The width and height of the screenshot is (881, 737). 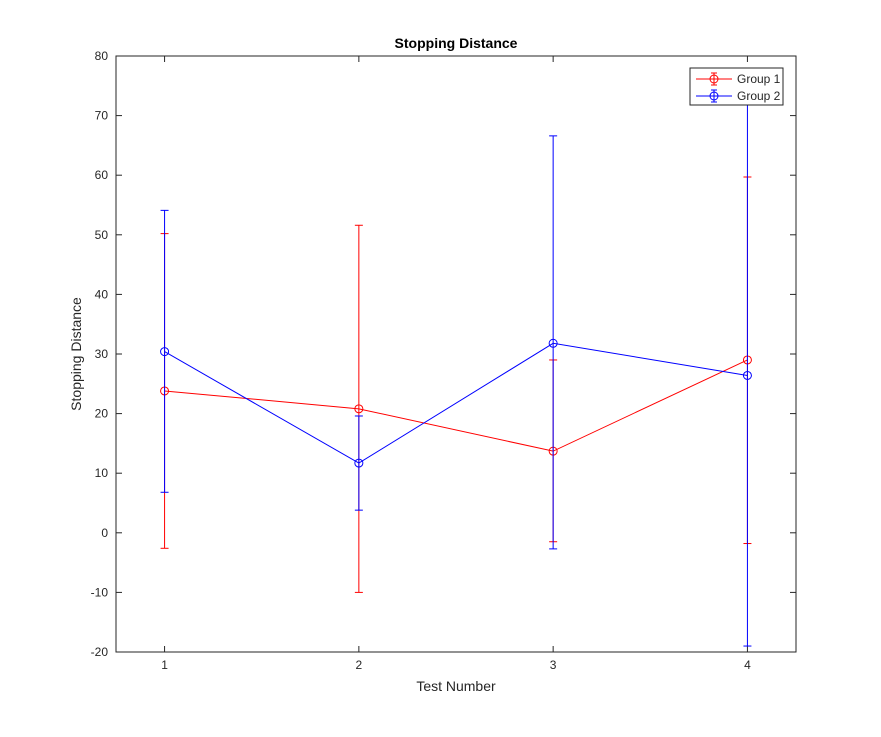 I want to click on y-axis-label: Stopping Distance, so click(x=76, y=354).